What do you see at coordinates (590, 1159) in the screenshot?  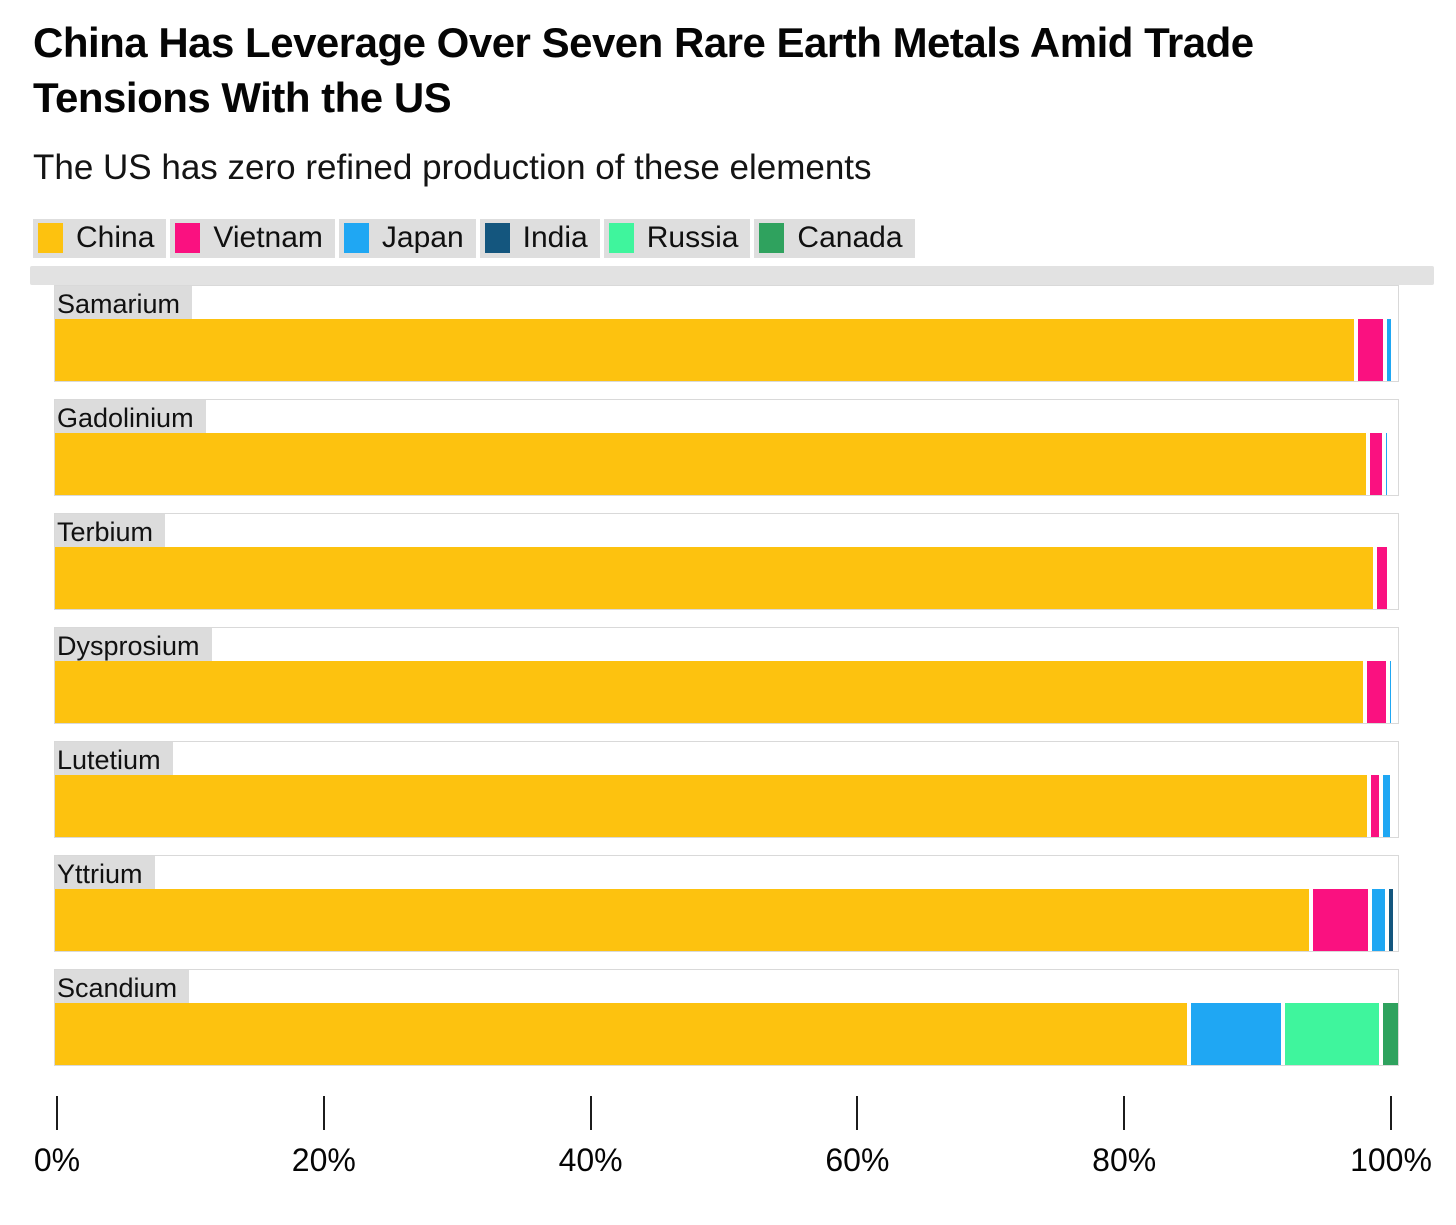 I see `axis-tick-label-40: 40%` at bounding box center [590, 1159].